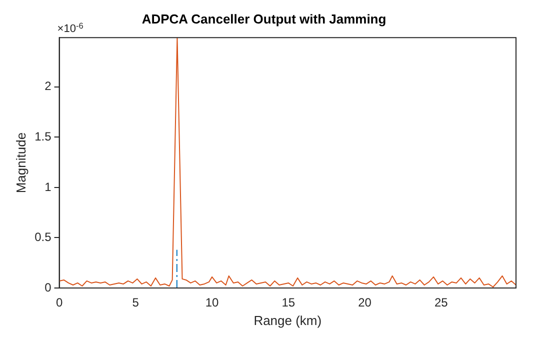  Describe the element at coordinates (365, 303) in the screenshot. I see `x-tick-label: 20` at that location.